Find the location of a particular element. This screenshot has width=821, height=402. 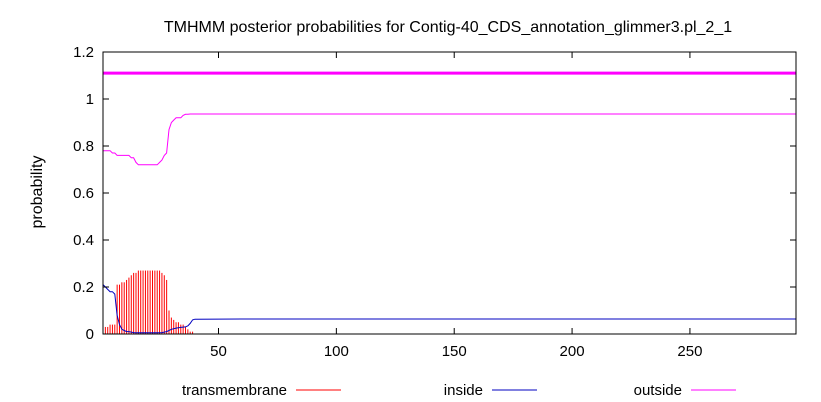

legend: transmembrane inside outside is located at coordinates (459, 390).